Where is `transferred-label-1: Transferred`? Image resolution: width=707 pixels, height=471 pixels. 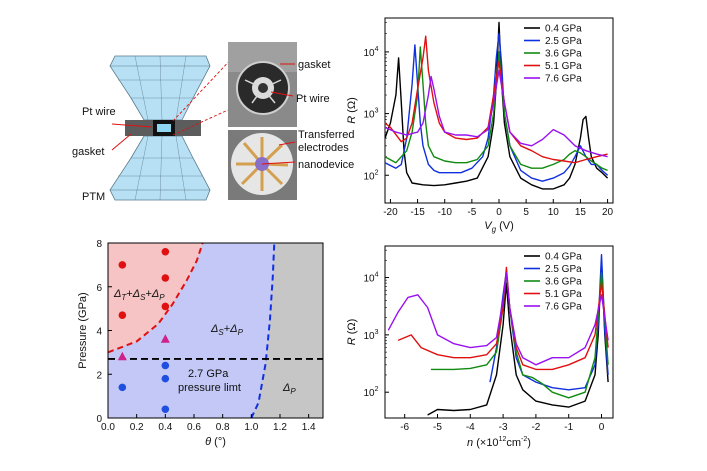 transferred-label-1: Transferred is located at coordinates (326, 135).